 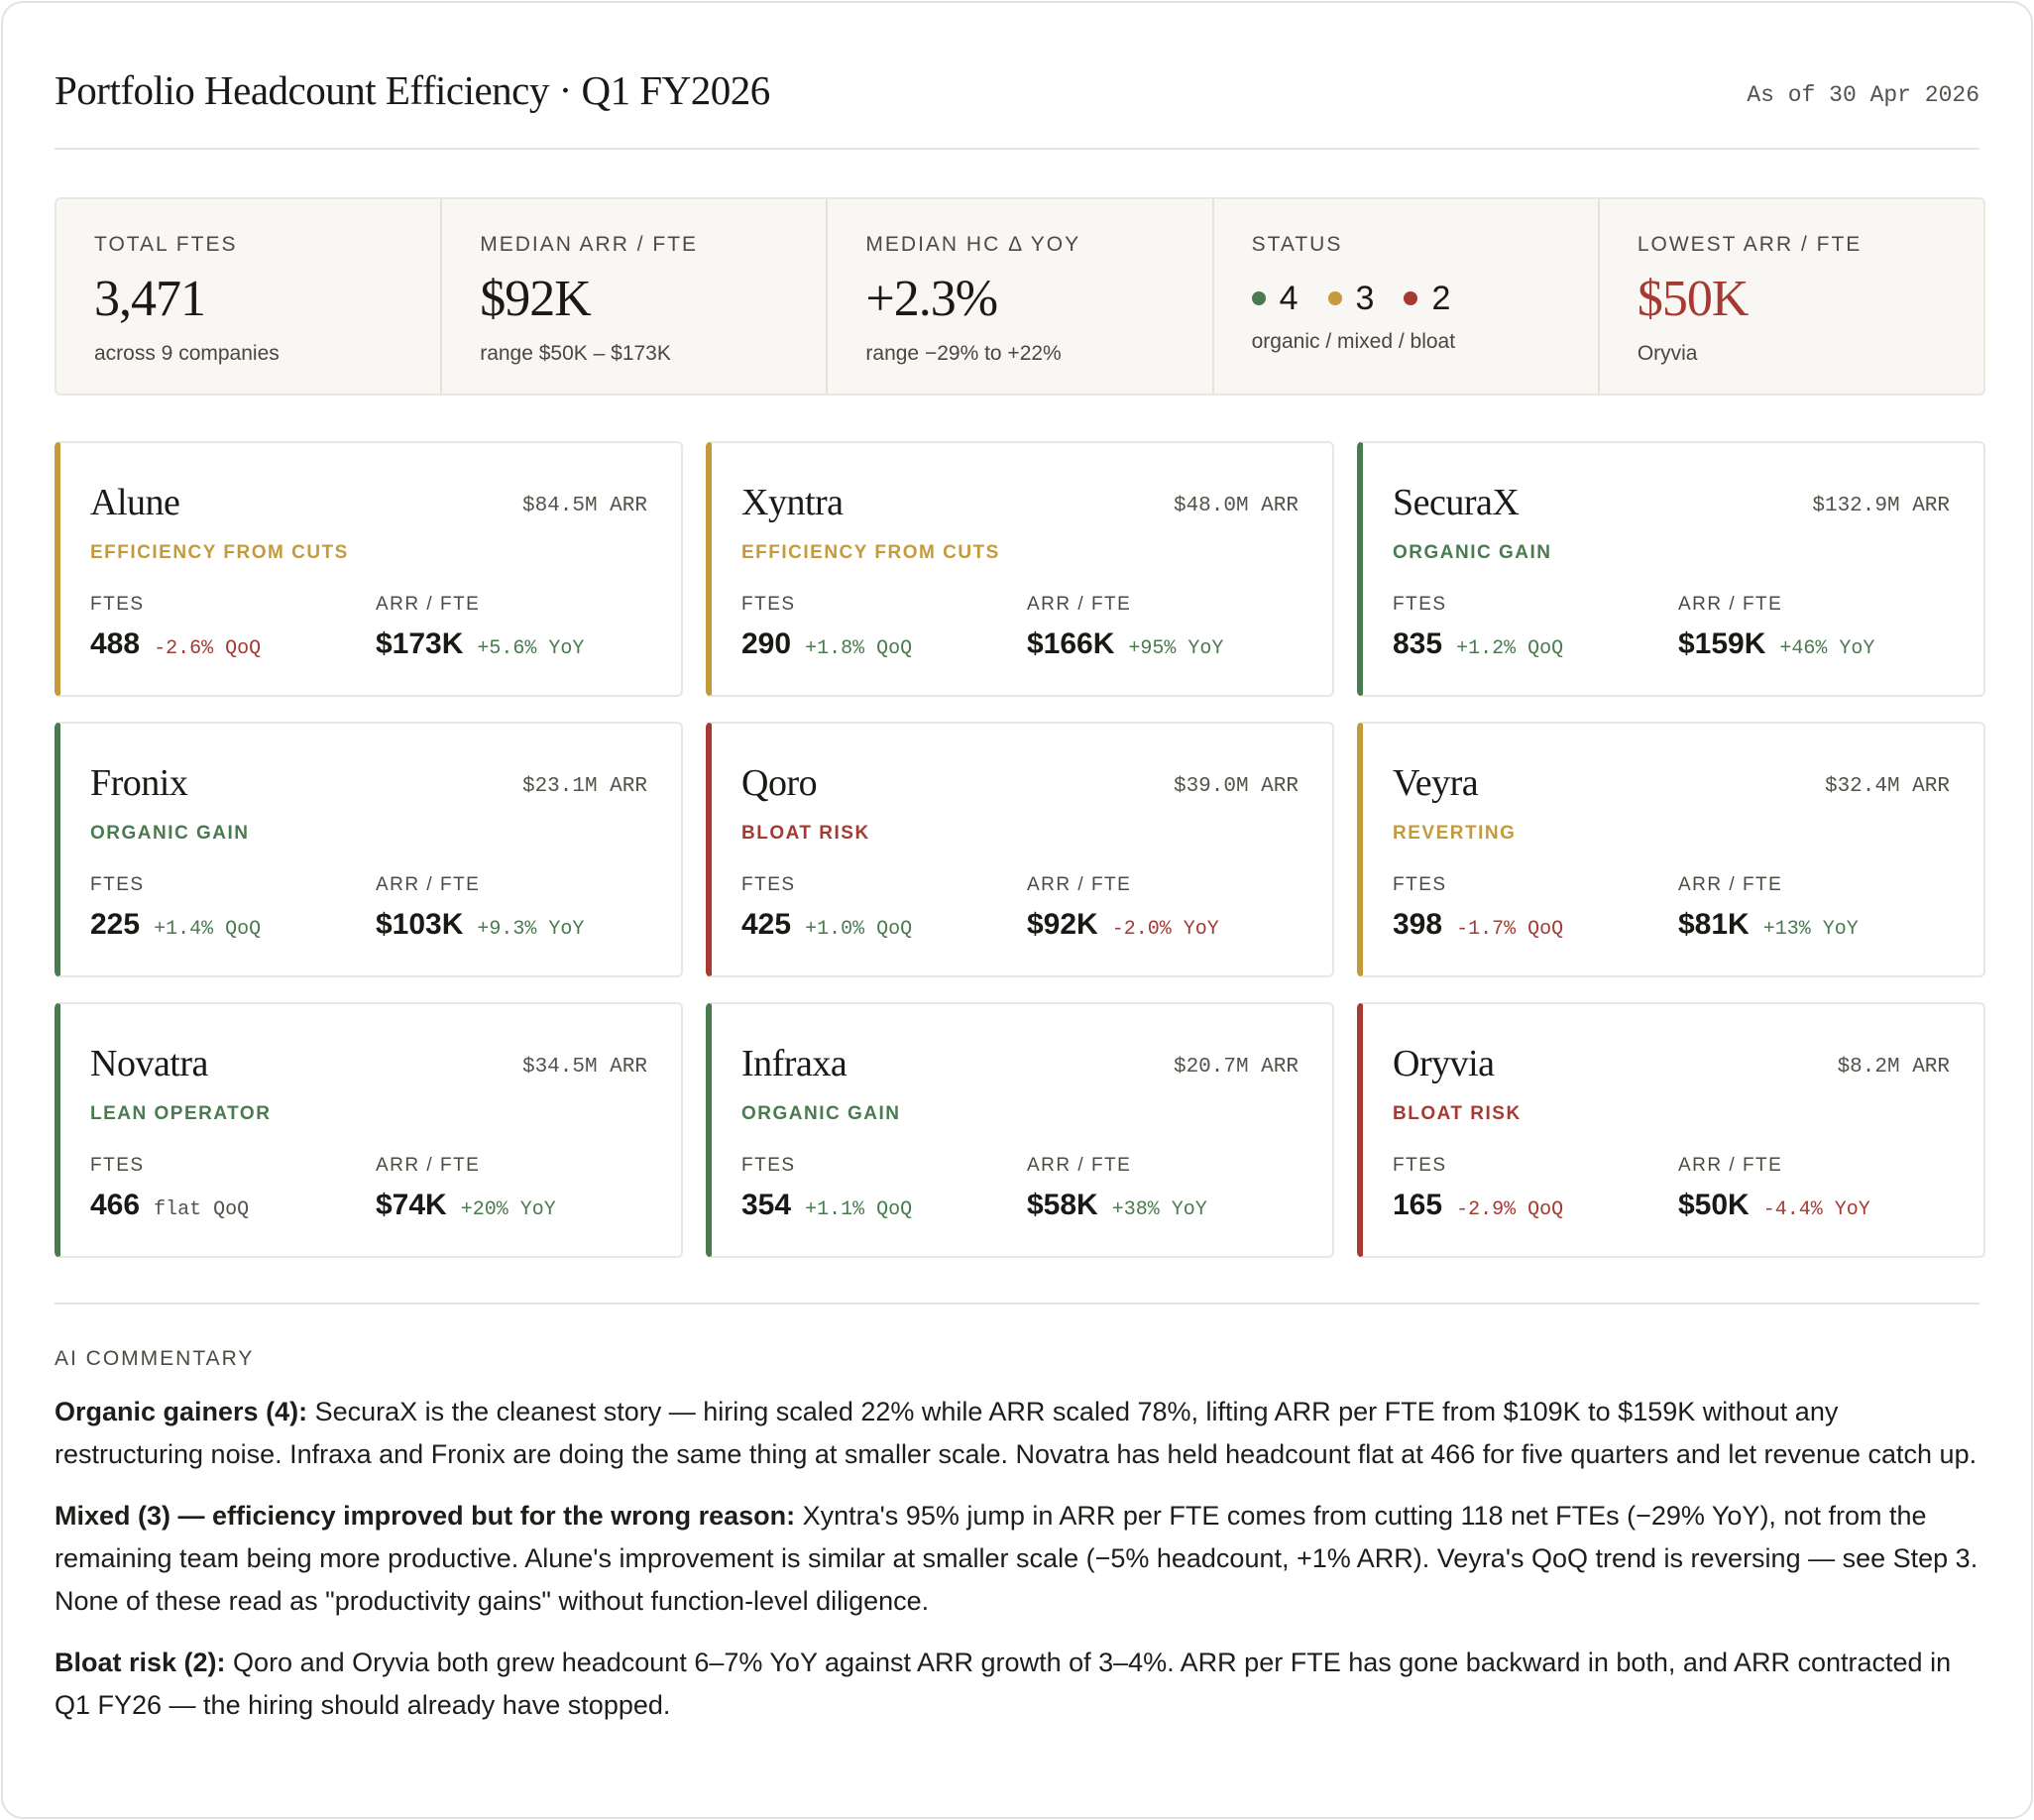 I want to click on arr-fte-change: +38% YoY, so click(x=1159, y=1209).